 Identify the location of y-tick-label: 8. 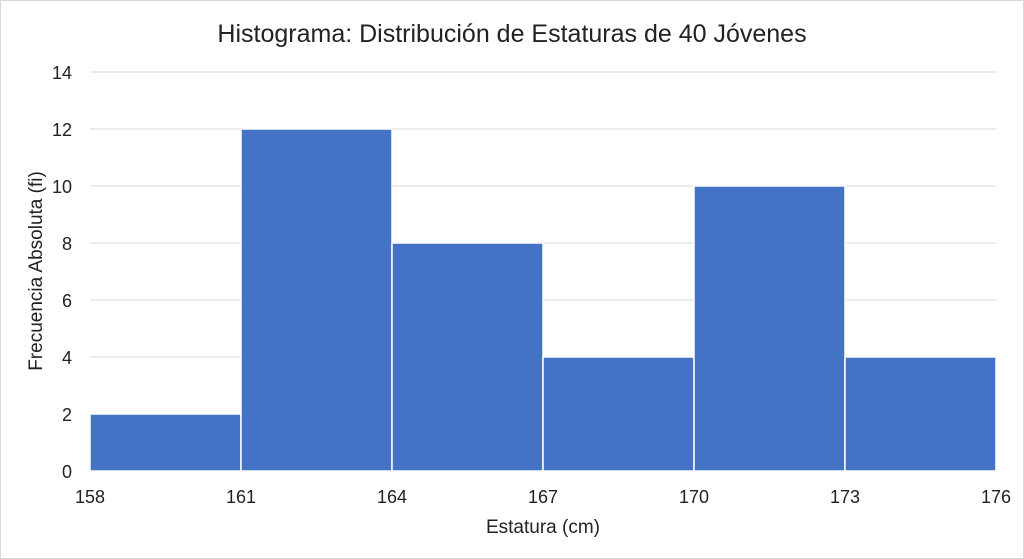
(67, 244).